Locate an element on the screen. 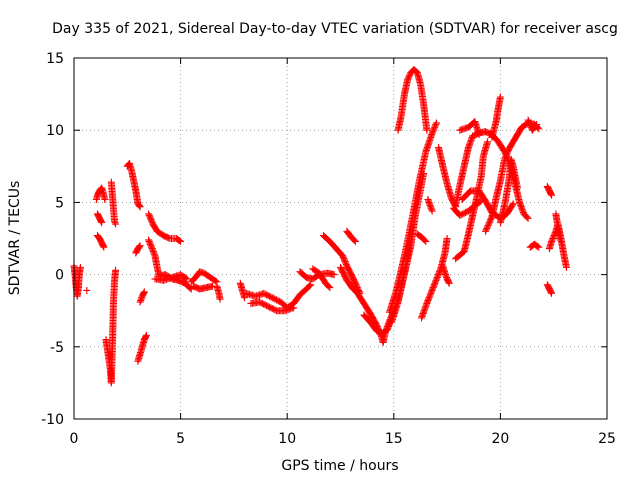 The image size is (640, 480). y-tick-label: -10 is located at coordinates (52, 420).